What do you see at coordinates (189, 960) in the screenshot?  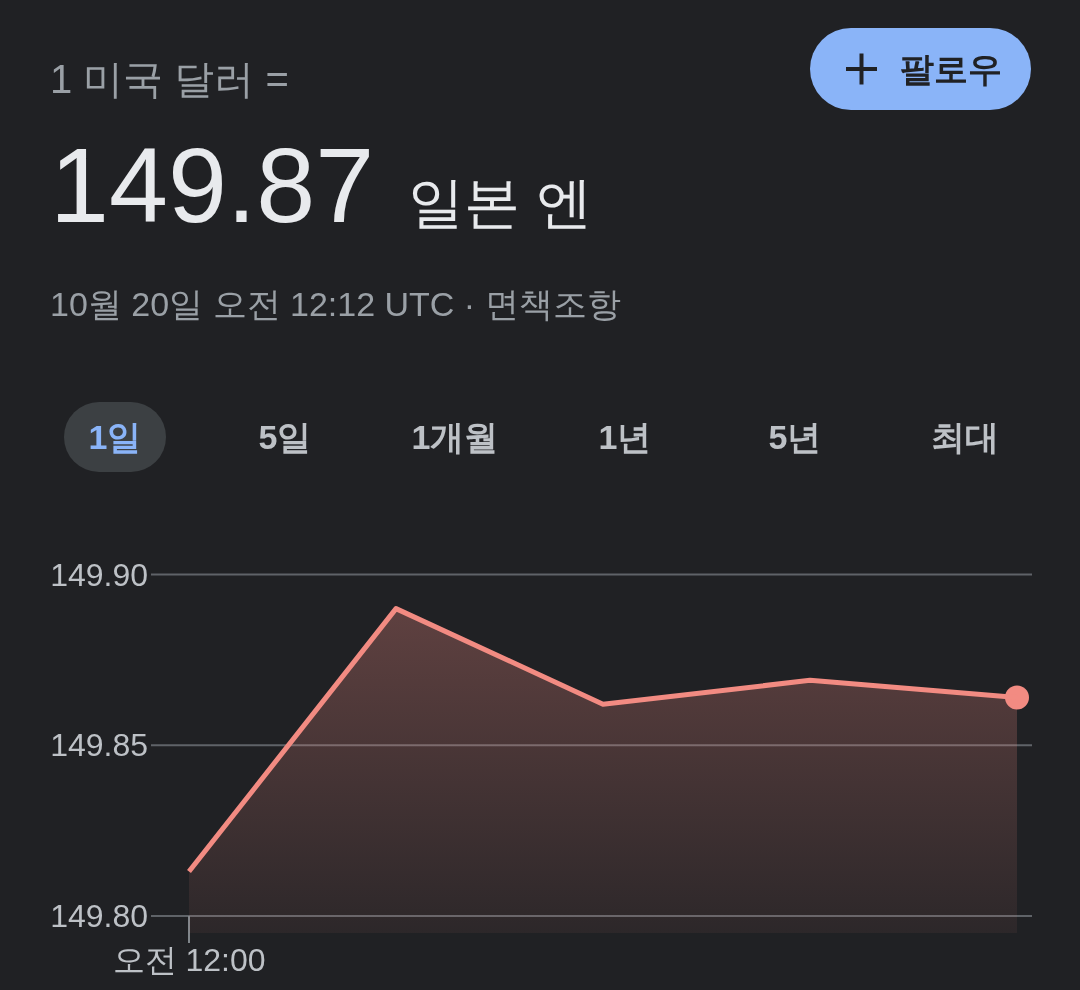 I see `x-tick-label: 오전 12:00` at bounding box center [189, 960].